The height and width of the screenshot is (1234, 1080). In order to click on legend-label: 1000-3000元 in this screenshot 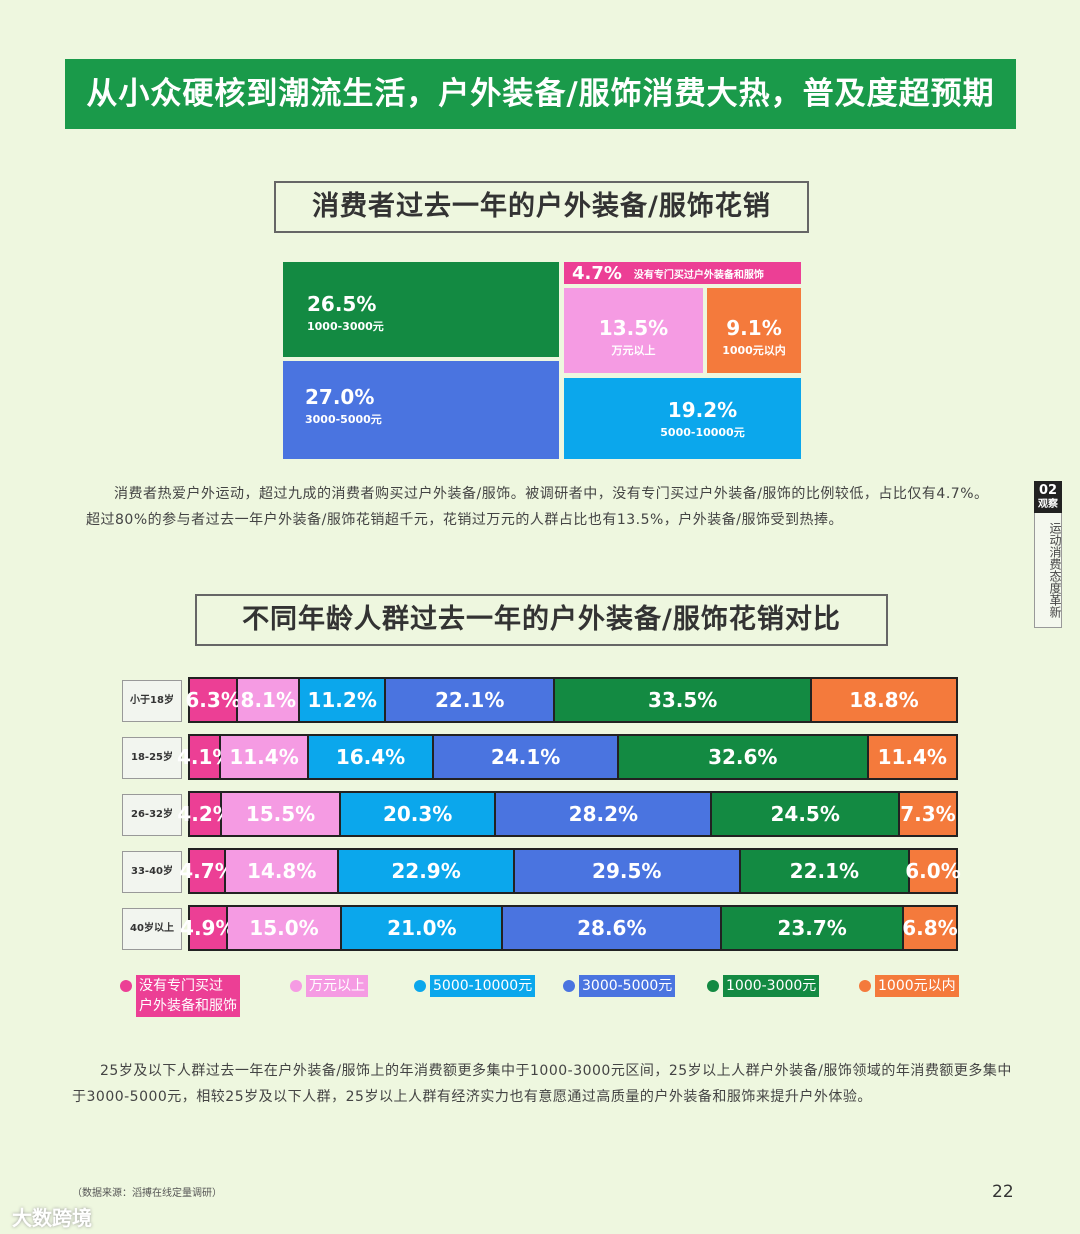, I will do `click(771, 986)`.